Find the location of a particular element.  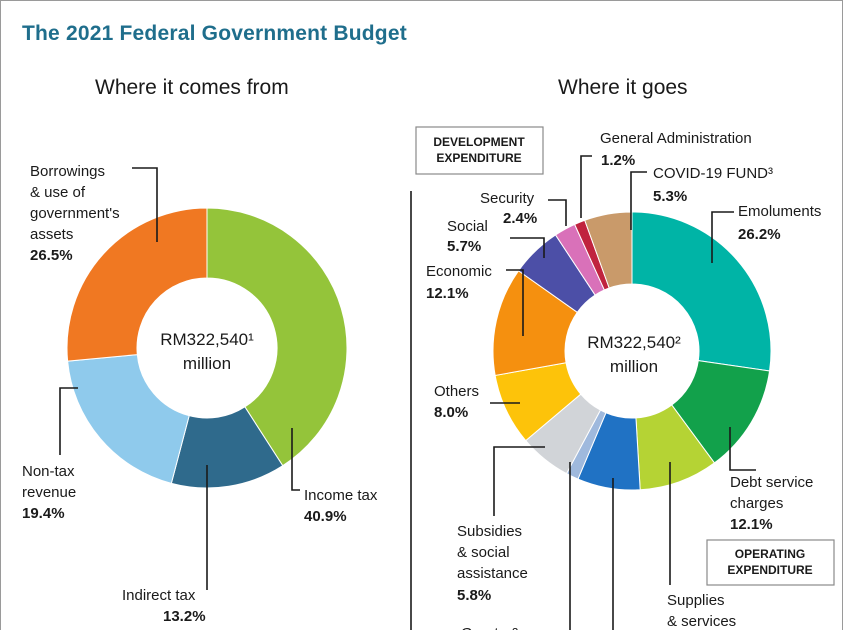

chart-subtitle-uses: Where it goes is located at coordinates (623, 87).